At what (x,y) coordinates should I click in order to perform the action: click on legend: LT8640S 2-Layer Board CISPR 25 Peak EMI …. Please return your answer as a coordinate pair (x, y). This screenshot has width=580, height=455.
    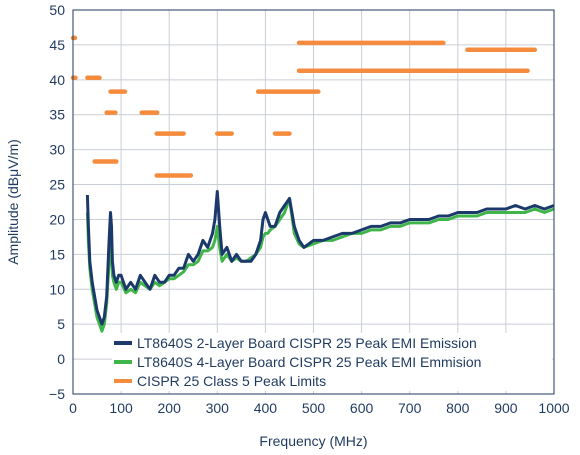
    Looking at the image, I should click on (332, 362).